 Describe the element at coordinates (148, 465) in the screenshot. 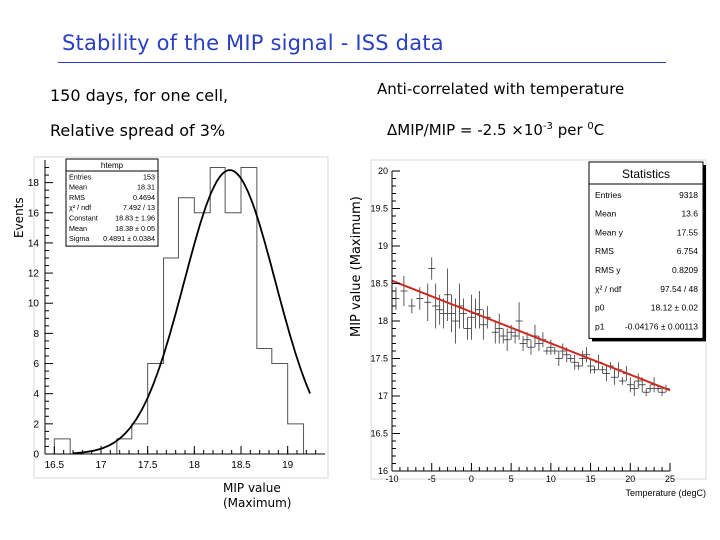

I see `histogram-x-tick-label: 17.5` at that location.